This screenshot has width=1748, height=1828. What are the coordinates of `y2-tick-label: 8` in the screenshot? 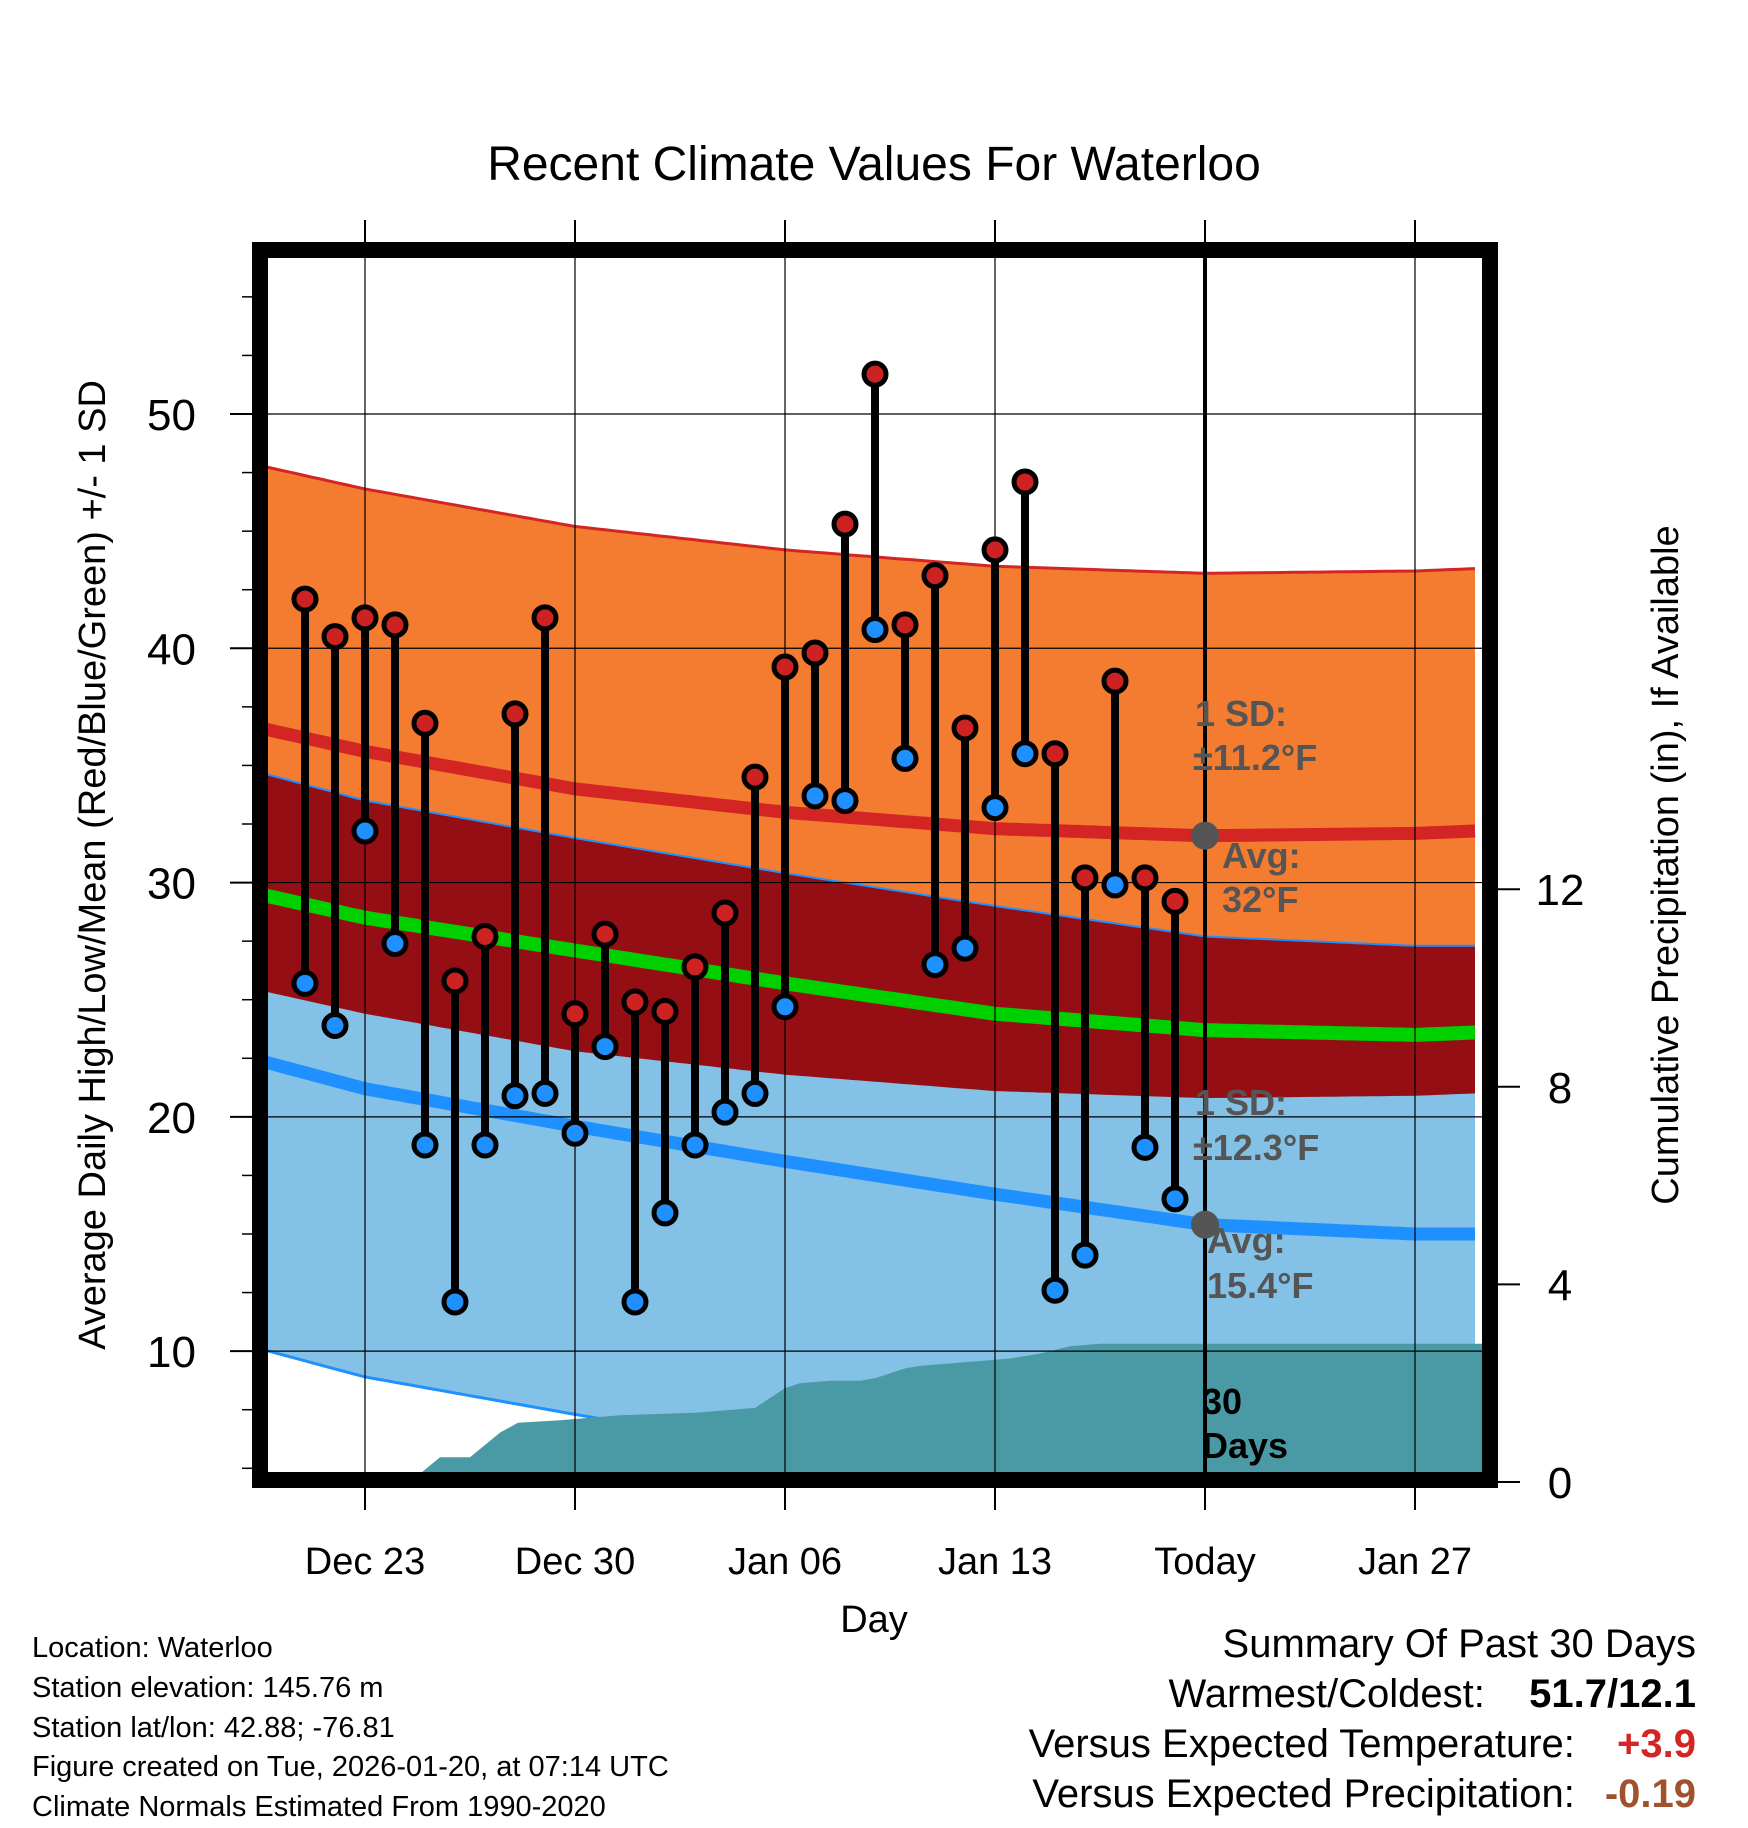 It's located at (1560, 1088).